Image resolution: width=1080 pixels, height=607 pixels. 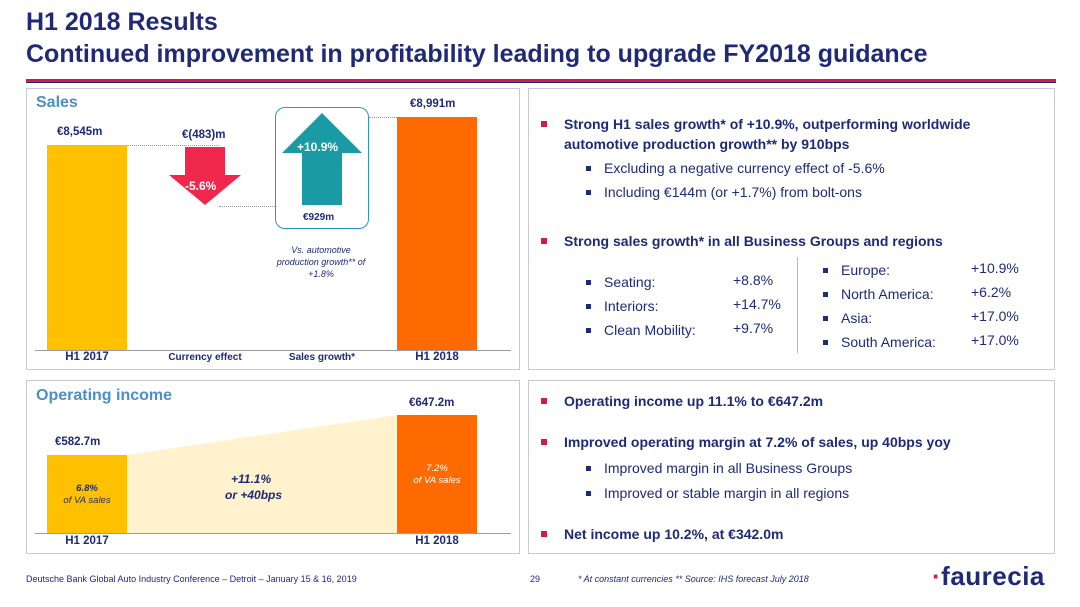 I want to click on oi-growth-wedge, so click(x=262, y=474).